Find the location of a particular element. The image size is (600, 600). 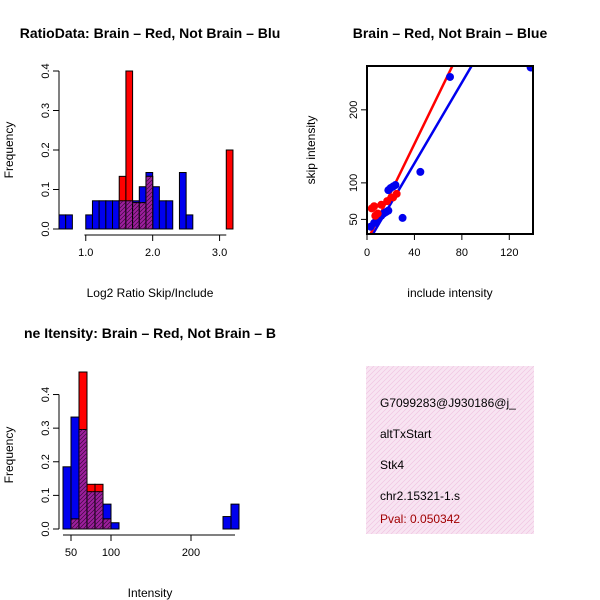

ratio-histogram-axes: 0.0 0.1 0.2 0.3 0.4 1.0 2.0 3.0 is located at coordinates (133, 161).